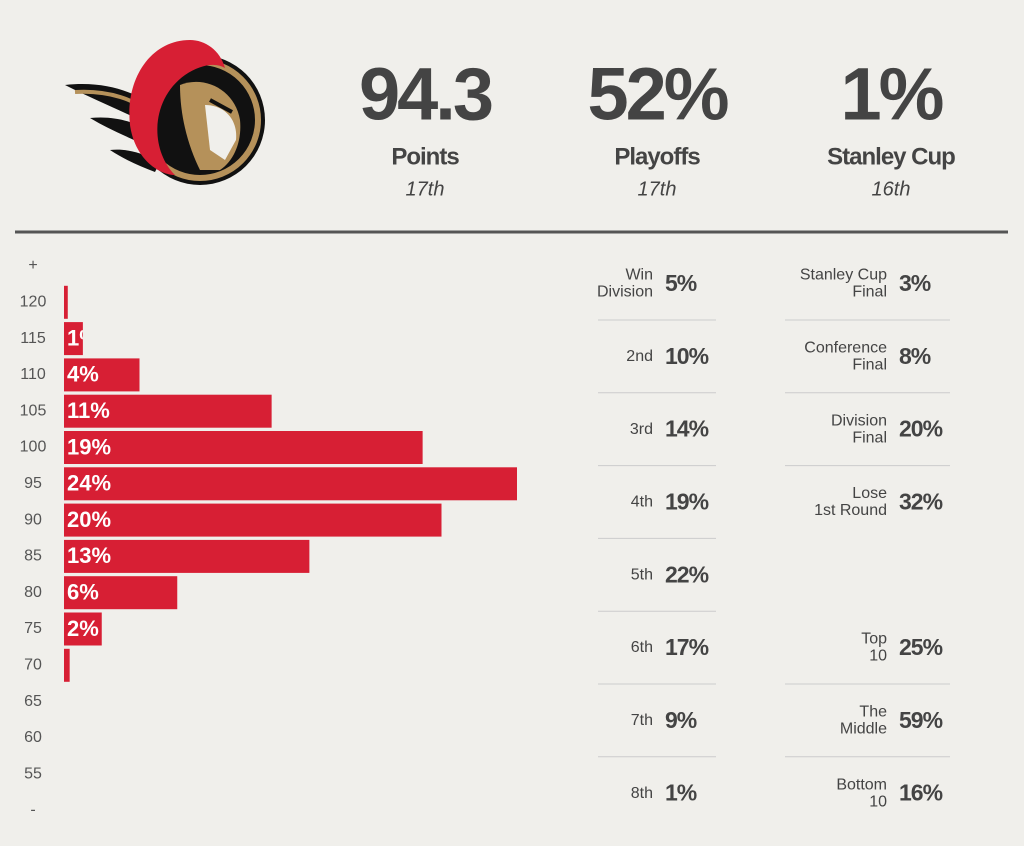 Image resolution: width=1024 pixels, height=846 pixels. I want to click on row-value: 22%, so click(687, 574).